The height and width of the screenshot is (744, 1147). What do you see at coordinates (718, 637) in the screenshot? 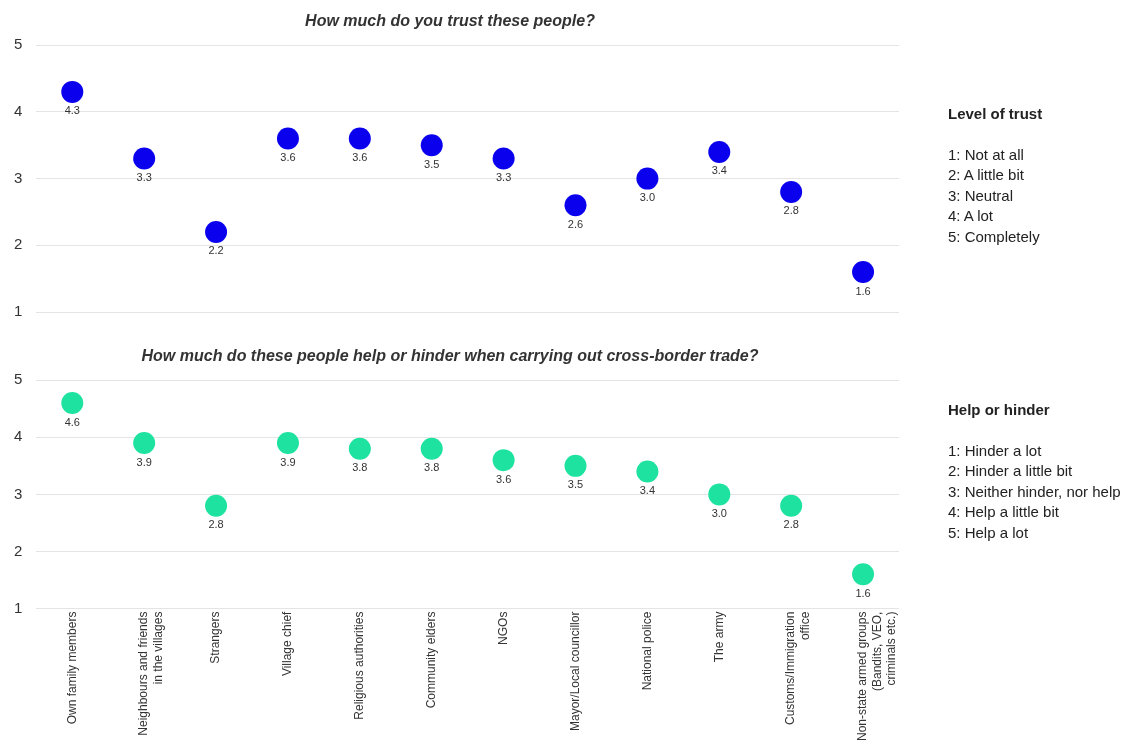
I see `x-tick-label: The army` at bounding box center [718, 637].